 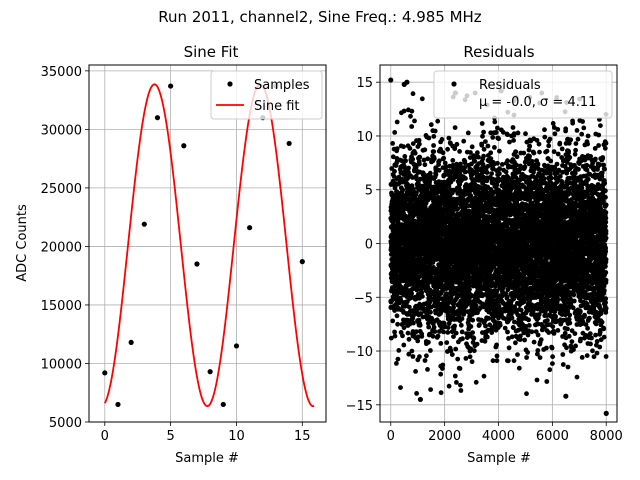 I want to click on sine-fit-legend-box, so click(x=266, y=95).